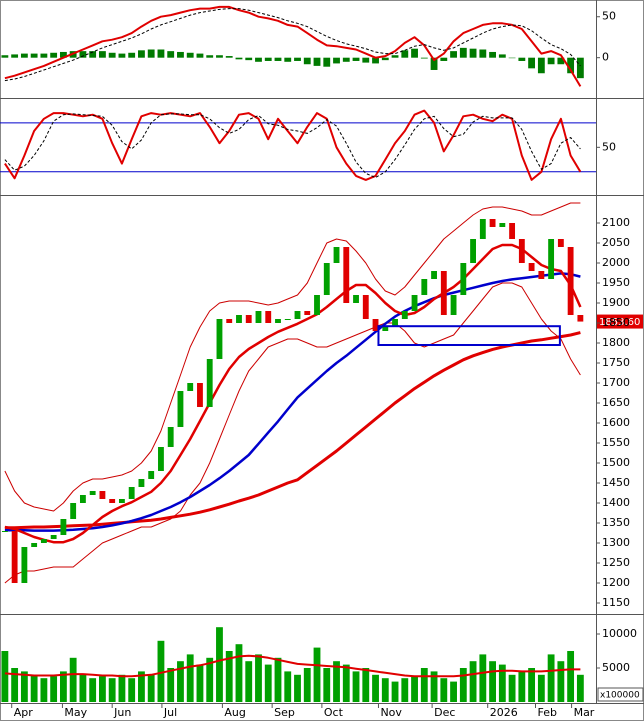 This screenshot has height=721, width=644. Describe the element at coordinates (334, 712) in the screenshot. I see `x-tick-label: Oct` at that location.